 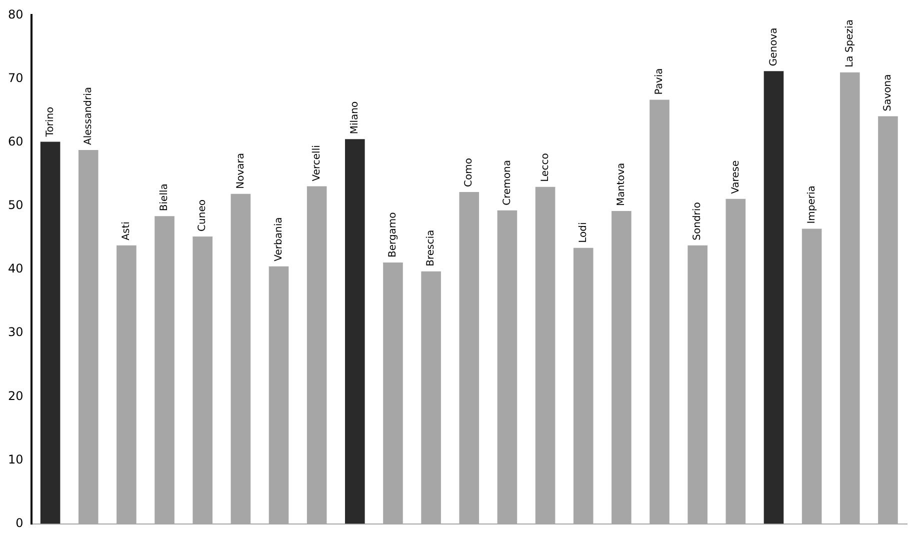 I want to click on x-tick-label: La Spezia, so click(x=850, y=44).